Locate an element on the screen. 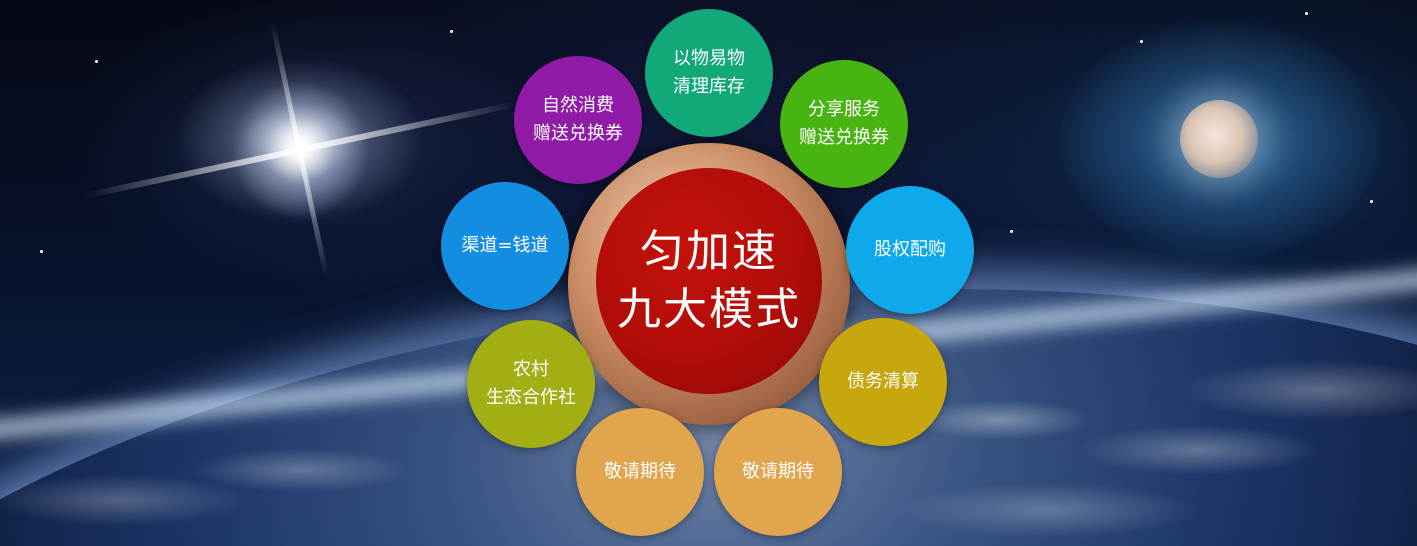  petal-label-line: 股权配购 is located at coordinates (910, 249).